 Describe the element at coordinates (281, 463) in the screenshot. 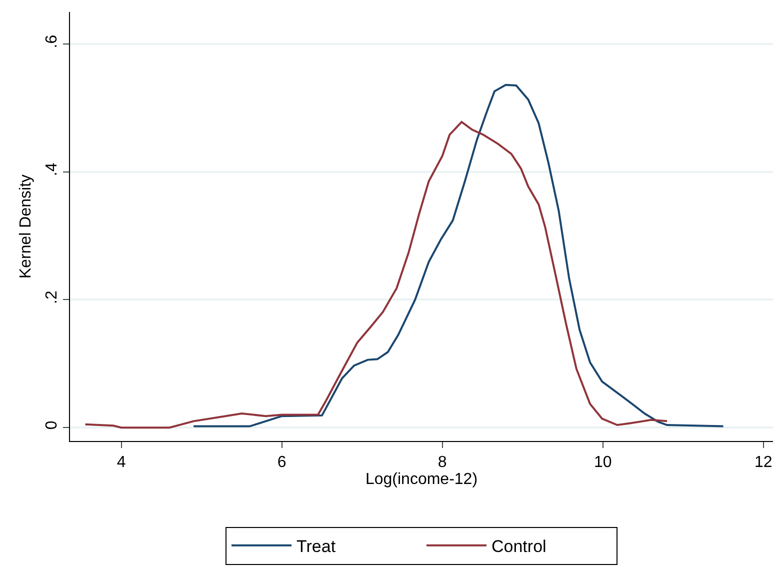

I see `x-tick-label: 6` at that location.